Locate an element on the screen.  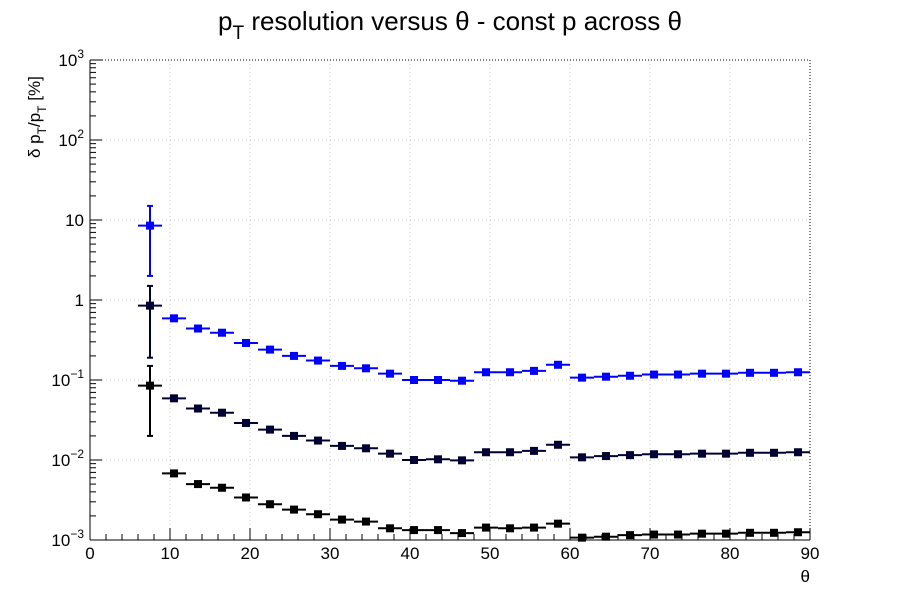
y-tick-label: 10 is located at coordinates (74, 220).